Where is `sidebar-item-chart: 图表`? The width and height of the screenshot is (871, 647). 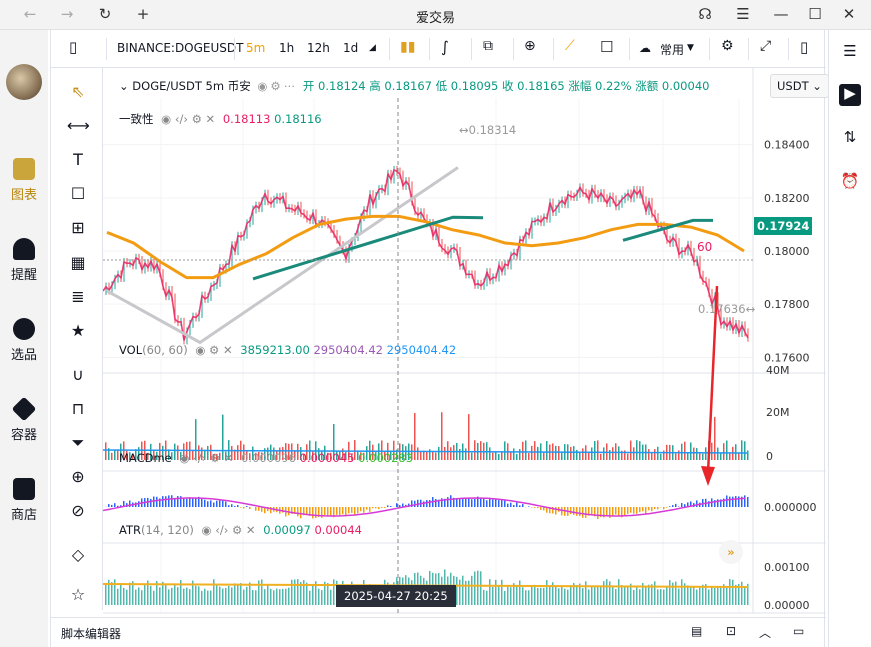 sidebar-item-chart: 图表 is located at coordinates (24, 180).